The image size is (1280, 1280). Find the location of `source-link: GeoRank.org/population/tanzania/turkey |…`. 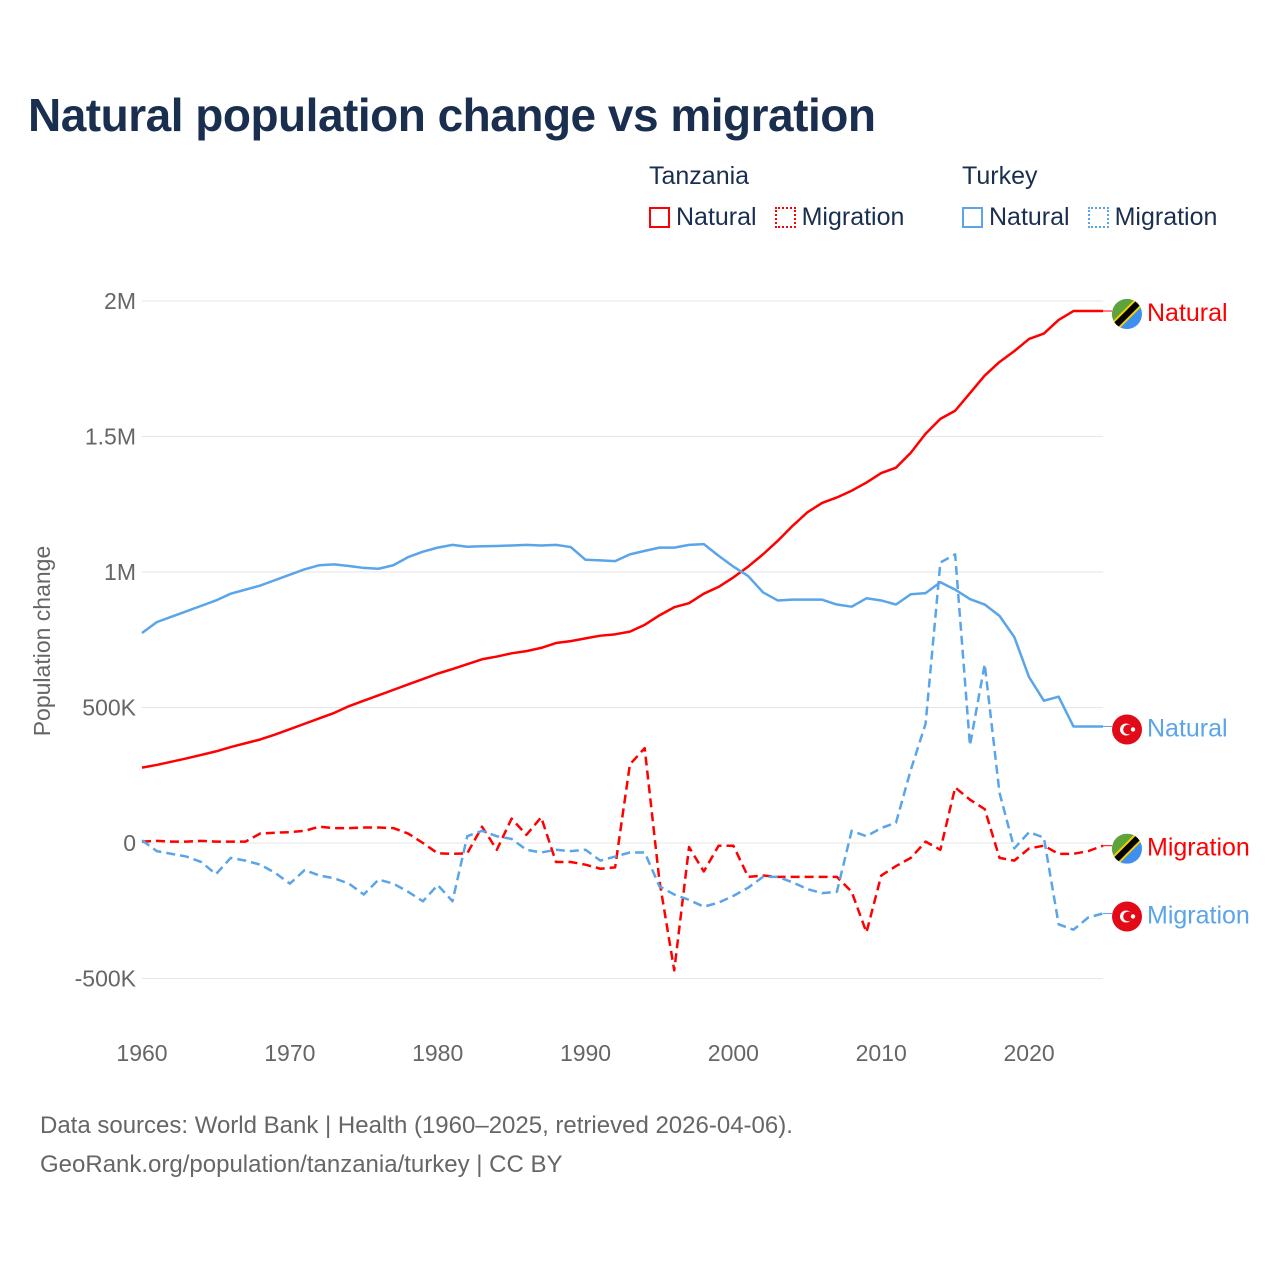

source-link: GeoRank.org/population/tanzania/turkey |… is located at coordinates (301, 1164).